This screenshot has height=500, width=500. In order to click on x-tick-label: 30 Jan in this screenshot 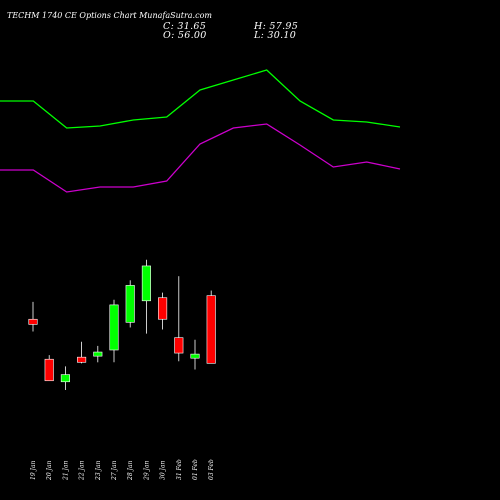, I will do `click(163, 470)`.